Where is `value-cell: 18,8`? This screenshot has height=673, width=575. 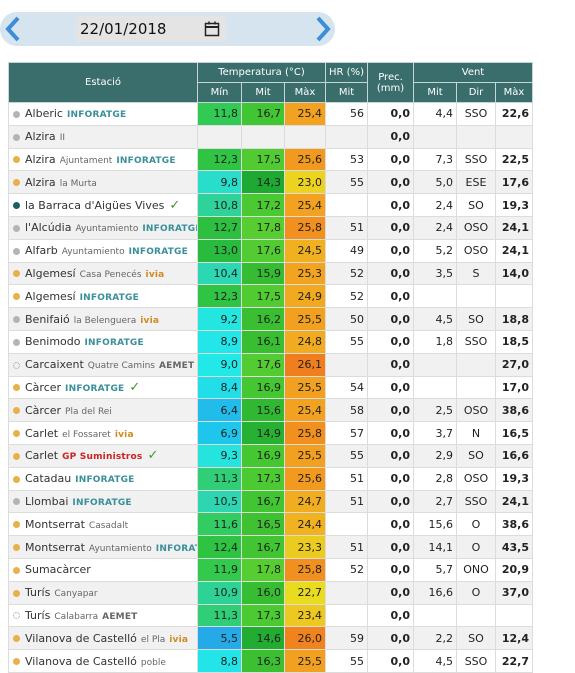 value-cell: 18,8 is located at coordinates (514, 319).